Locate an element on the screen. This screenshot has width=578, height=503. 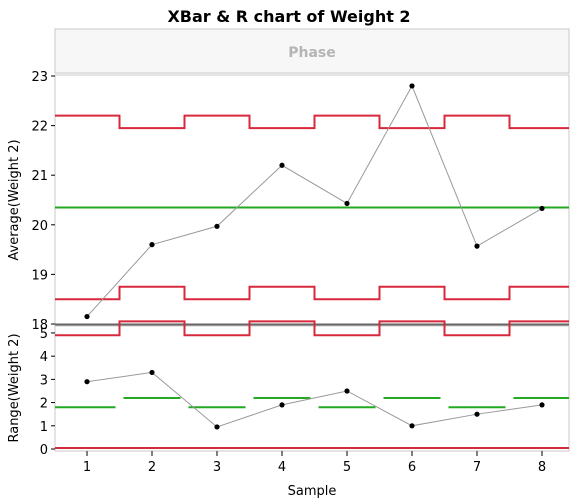
x-tick-label: 6 is located at coordinates (412, 467).